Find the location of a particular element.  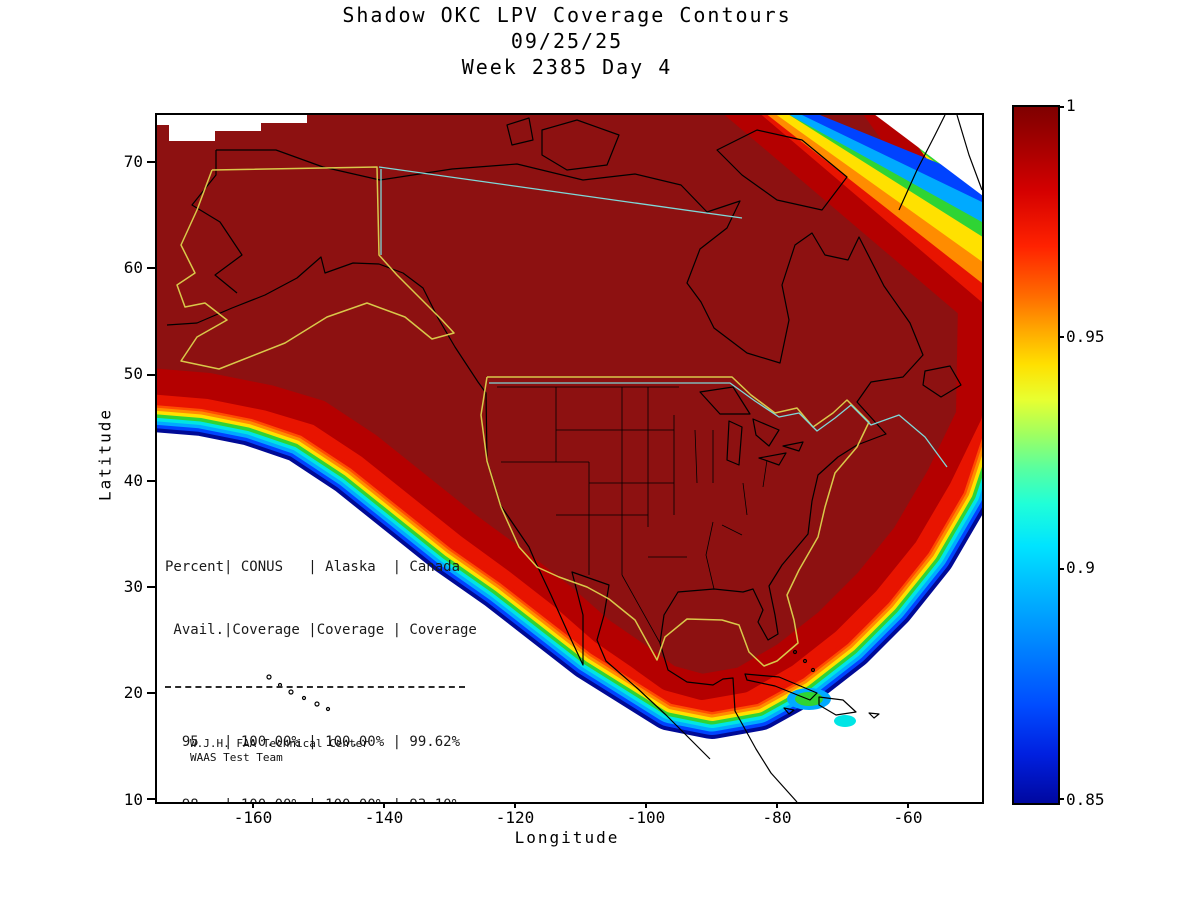

state-boundaries is located at coordinates (632, 515).